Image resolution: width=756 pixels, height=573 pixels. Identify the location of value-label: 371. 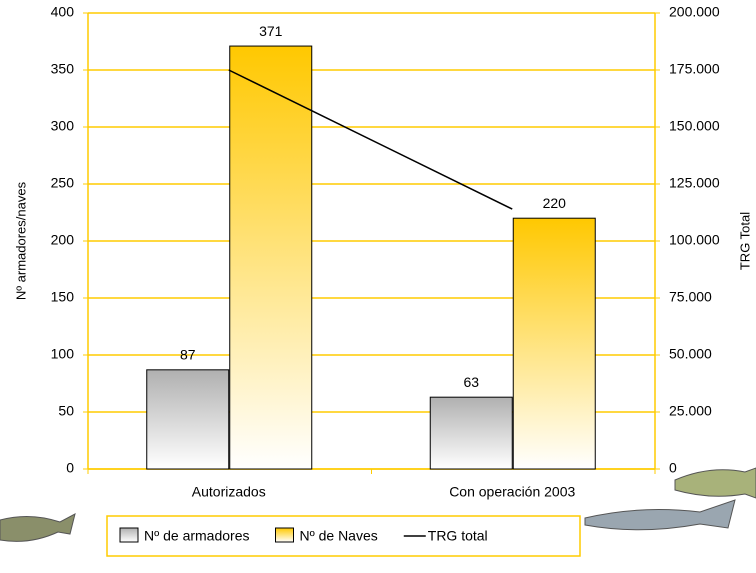
(271, 31).